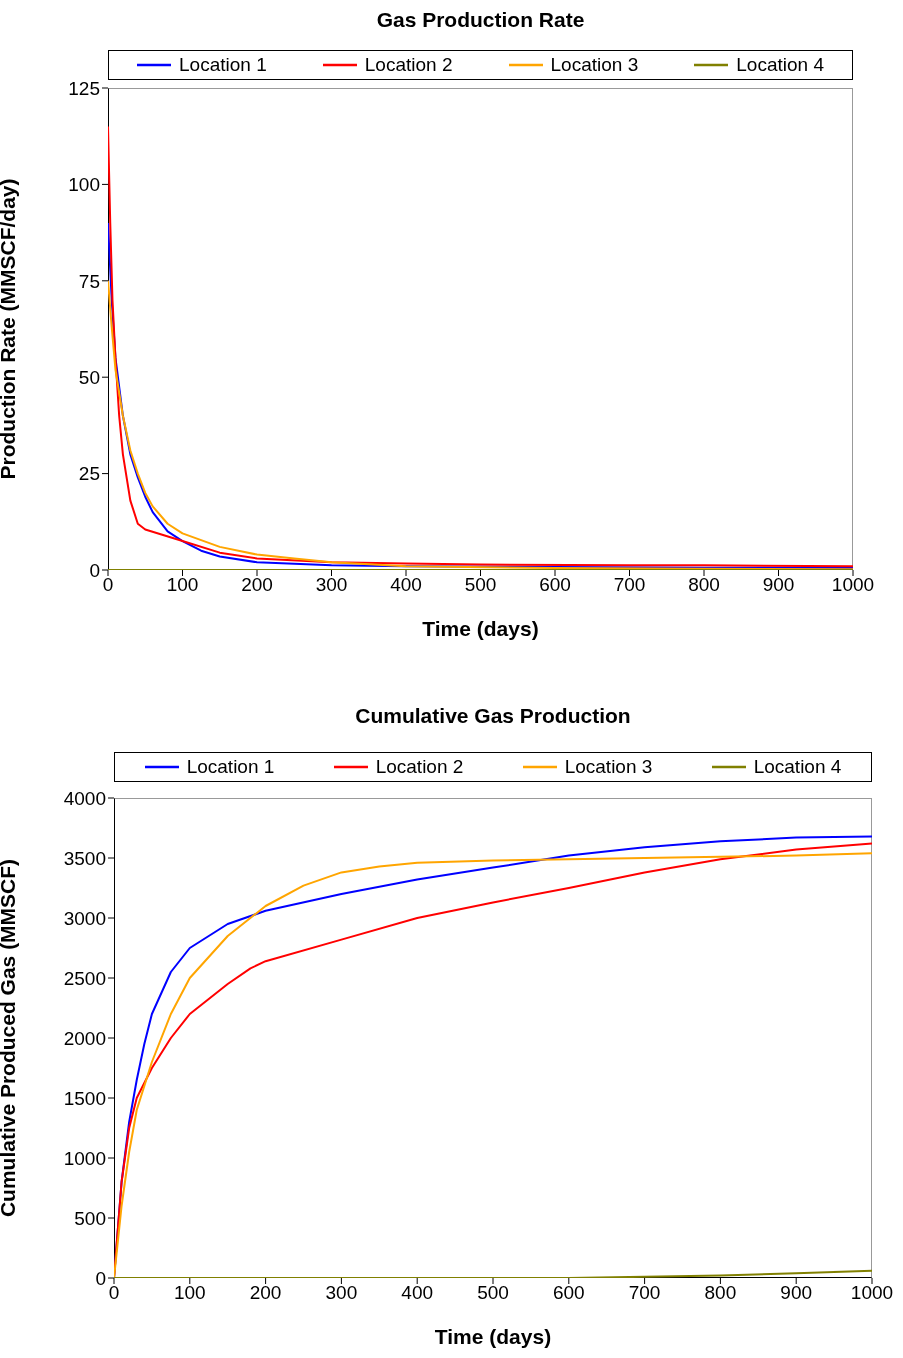 This screenshot has height=1358, width=903. Describe the element at coordinates (90, 1218) in the screenshot. I see `y-tick-label: 500` at that location.